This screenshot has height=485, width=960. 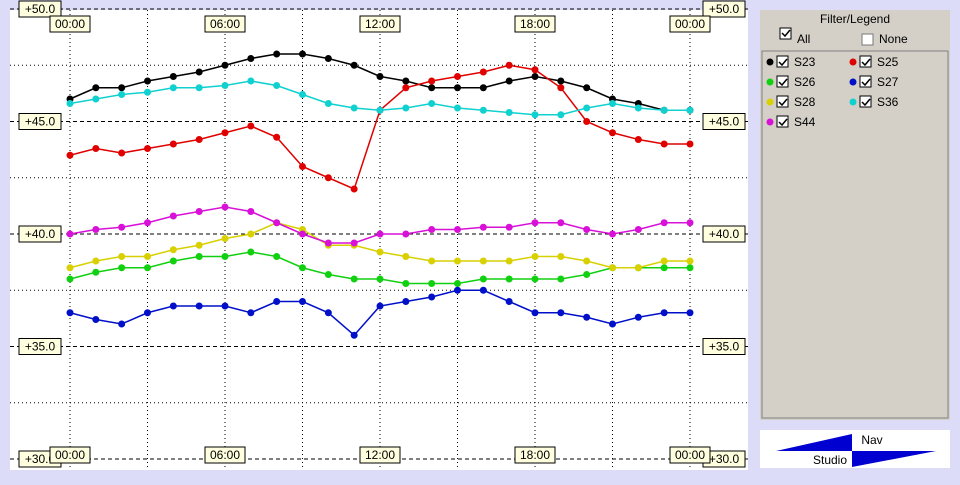 I want to click on x-tick-label-bottom: 12:00, so click(x=380, y=455).